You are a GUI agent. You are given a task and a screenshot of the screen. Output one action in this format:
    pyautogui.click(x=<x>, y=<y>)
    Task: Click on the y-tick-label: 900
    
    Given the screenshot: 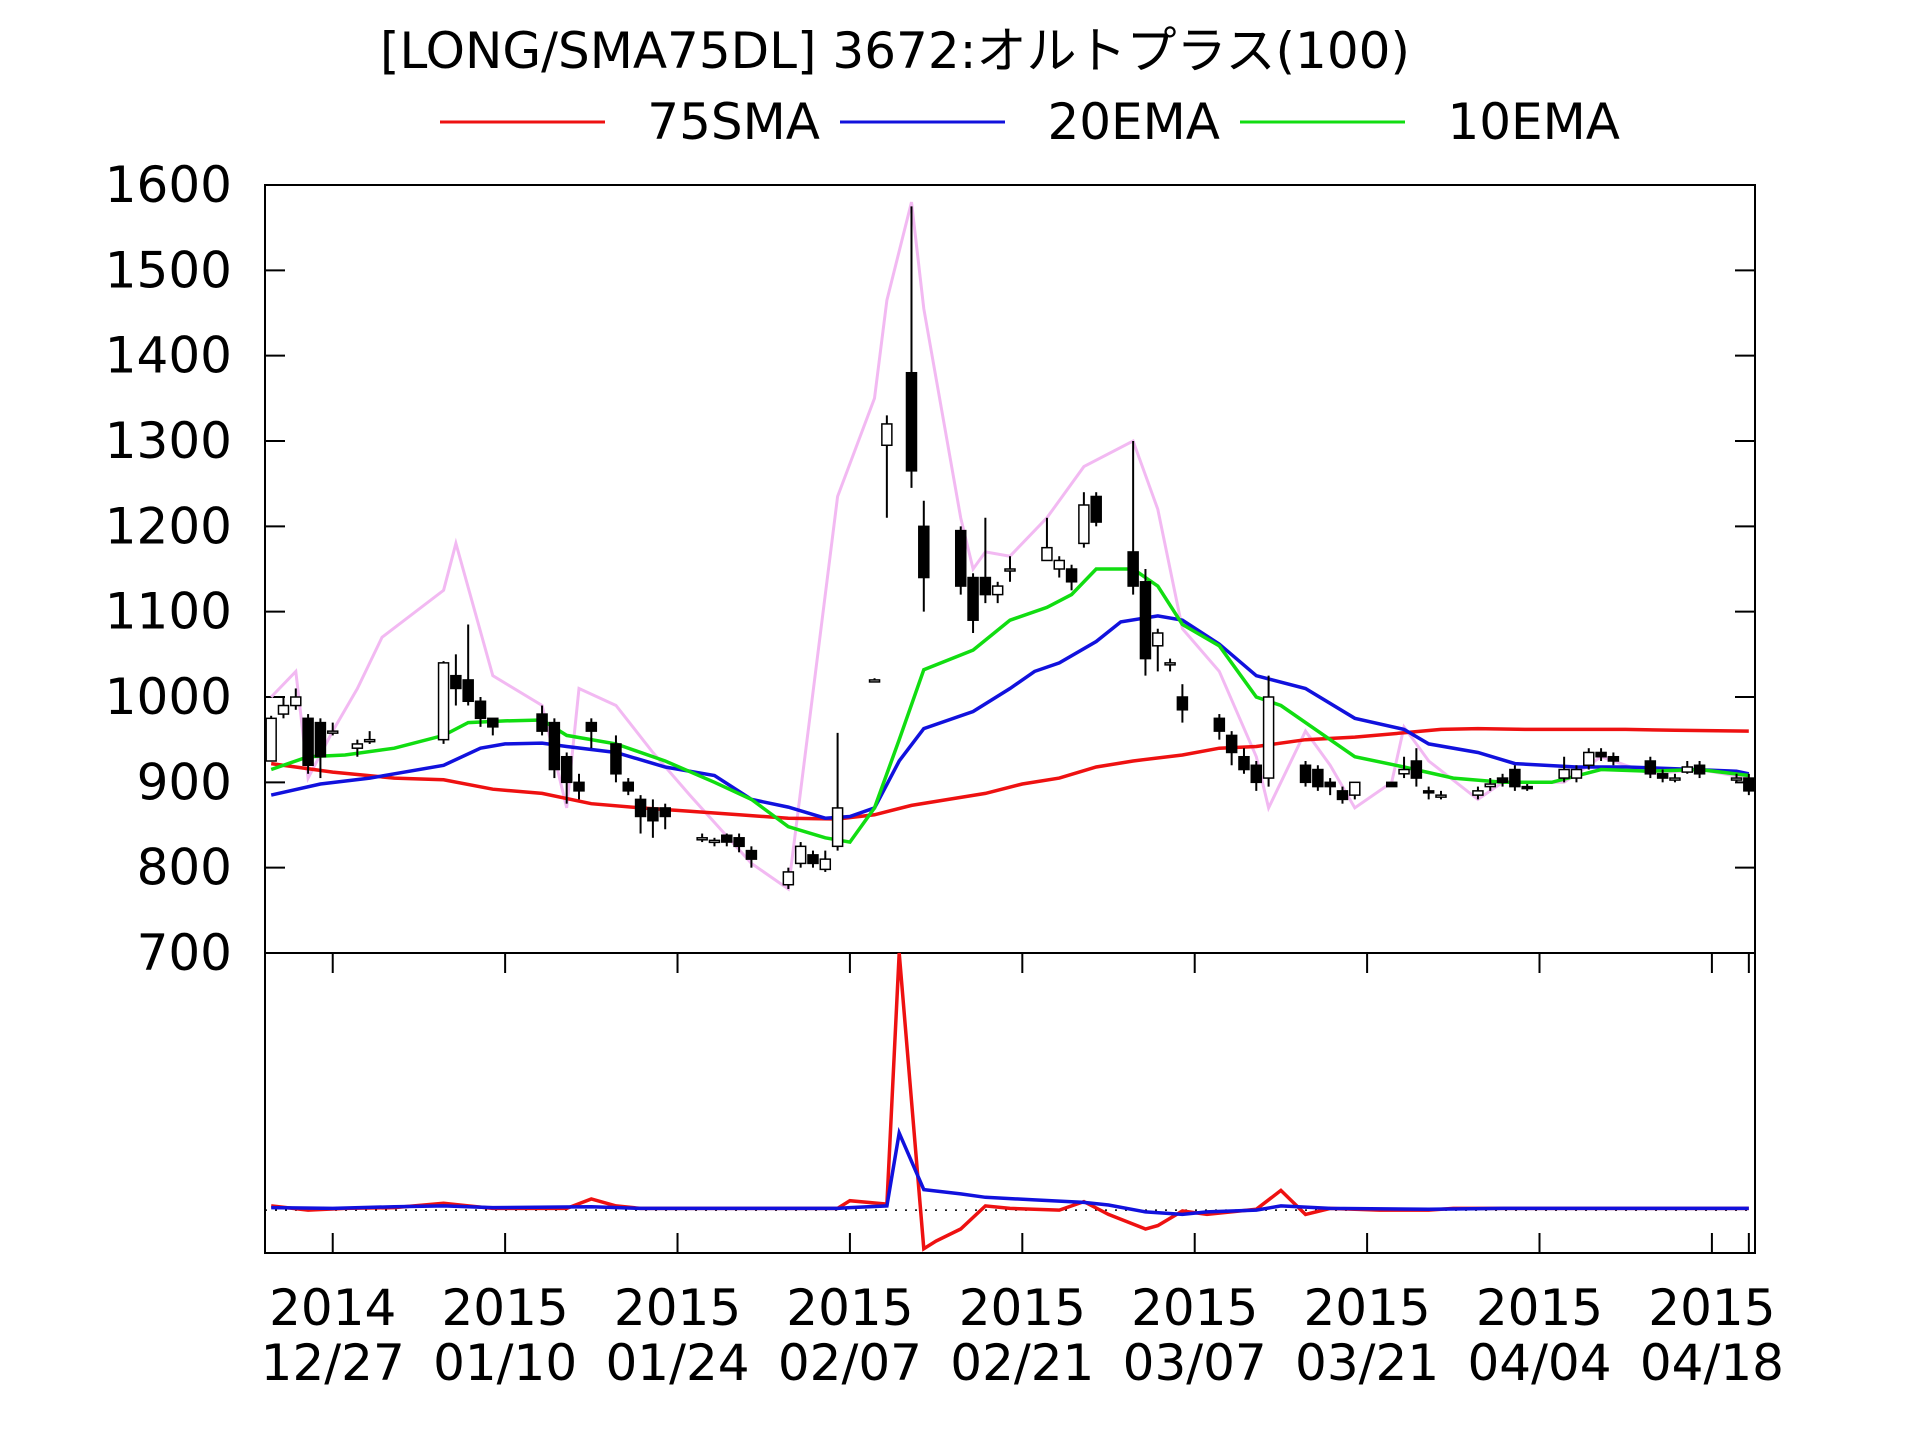 What is the action you would take?
    pyautogui.click(x=184, y=782)
    